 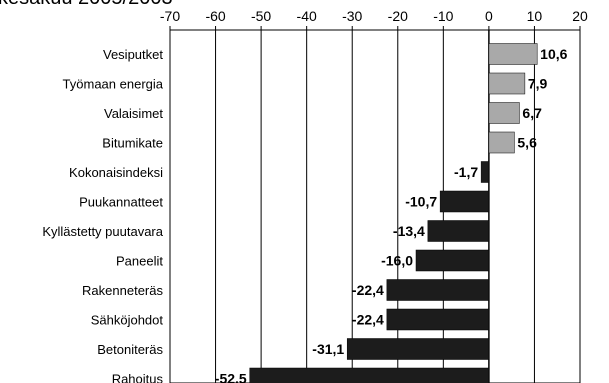 I want to click on category-label: Sähköjohdot, so click(x=127, y=320).